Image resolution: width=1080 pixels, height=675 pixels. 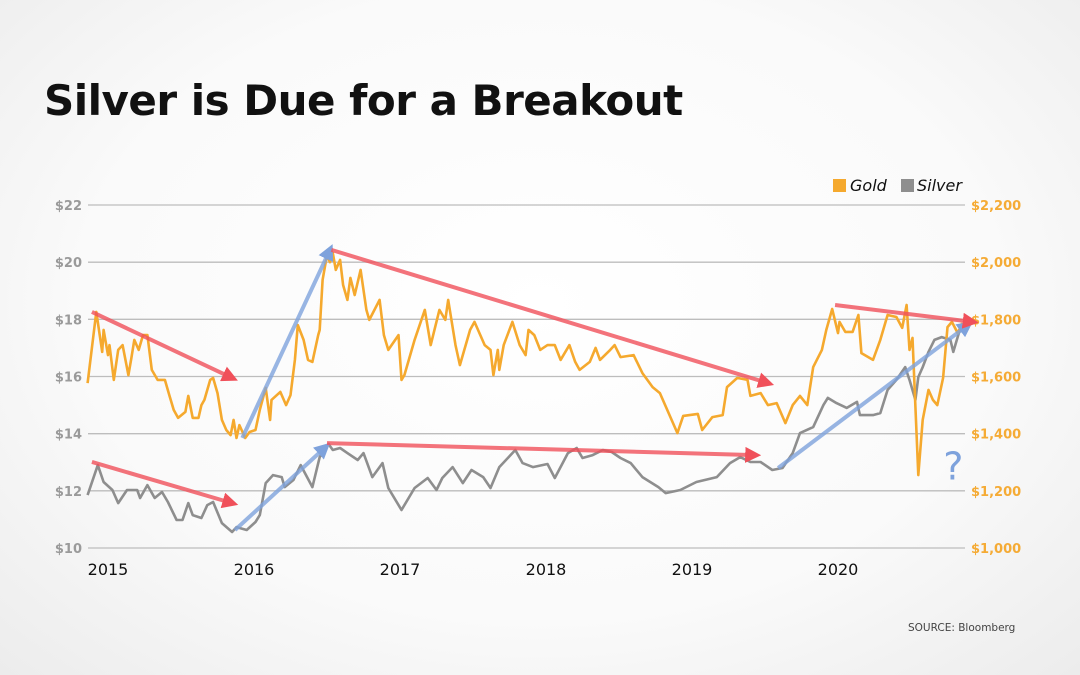 What do you see at coordinates (254, 569) in the screenshot?
I see `x-tick-label: 2016` at bounding box center [254, 569].